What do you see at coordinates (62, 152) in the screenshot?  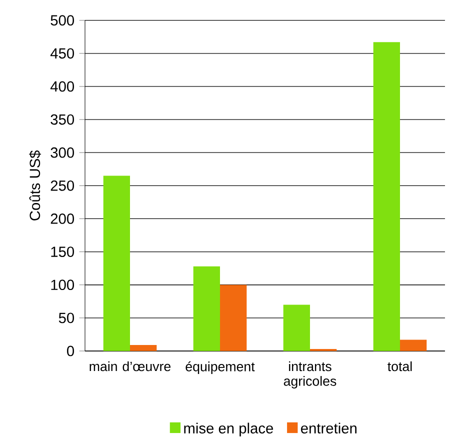 I see `y-tick-label: 300` at bounding box center [62, 152].